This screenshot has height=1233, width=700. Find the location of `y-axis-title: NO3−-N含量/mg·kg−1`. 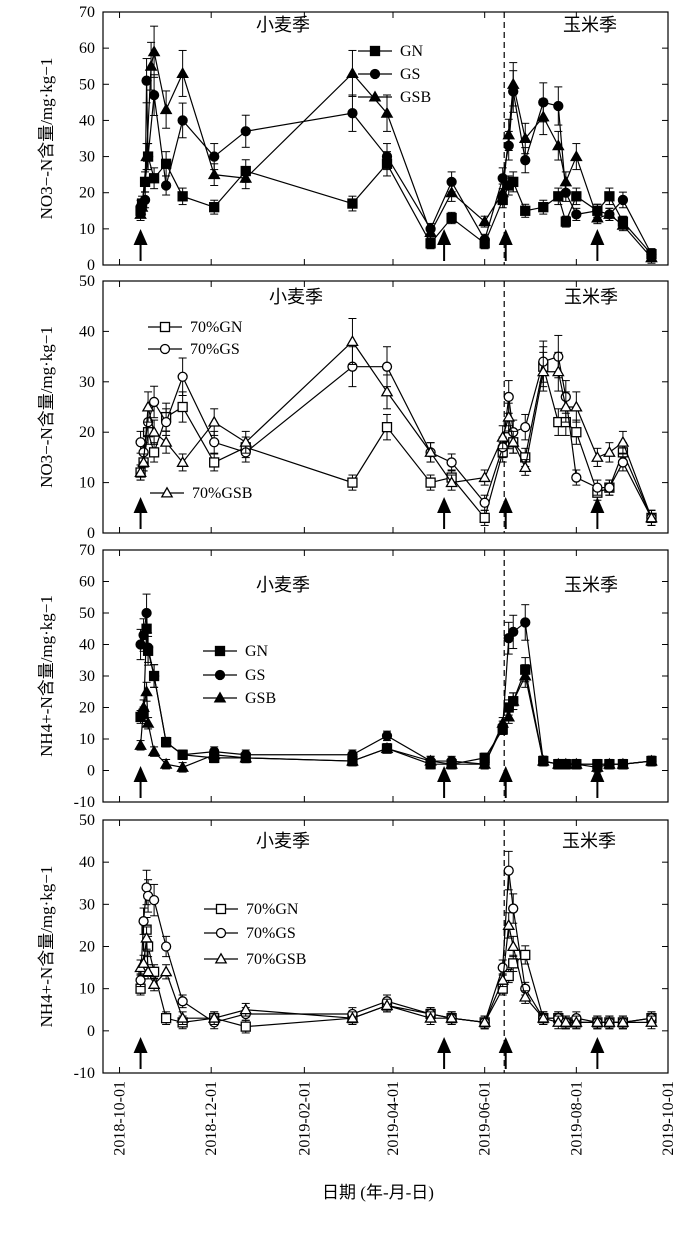

y-axis-title: NO3−-N含量/mg·kg−1 is located at coordinates (46, 407).